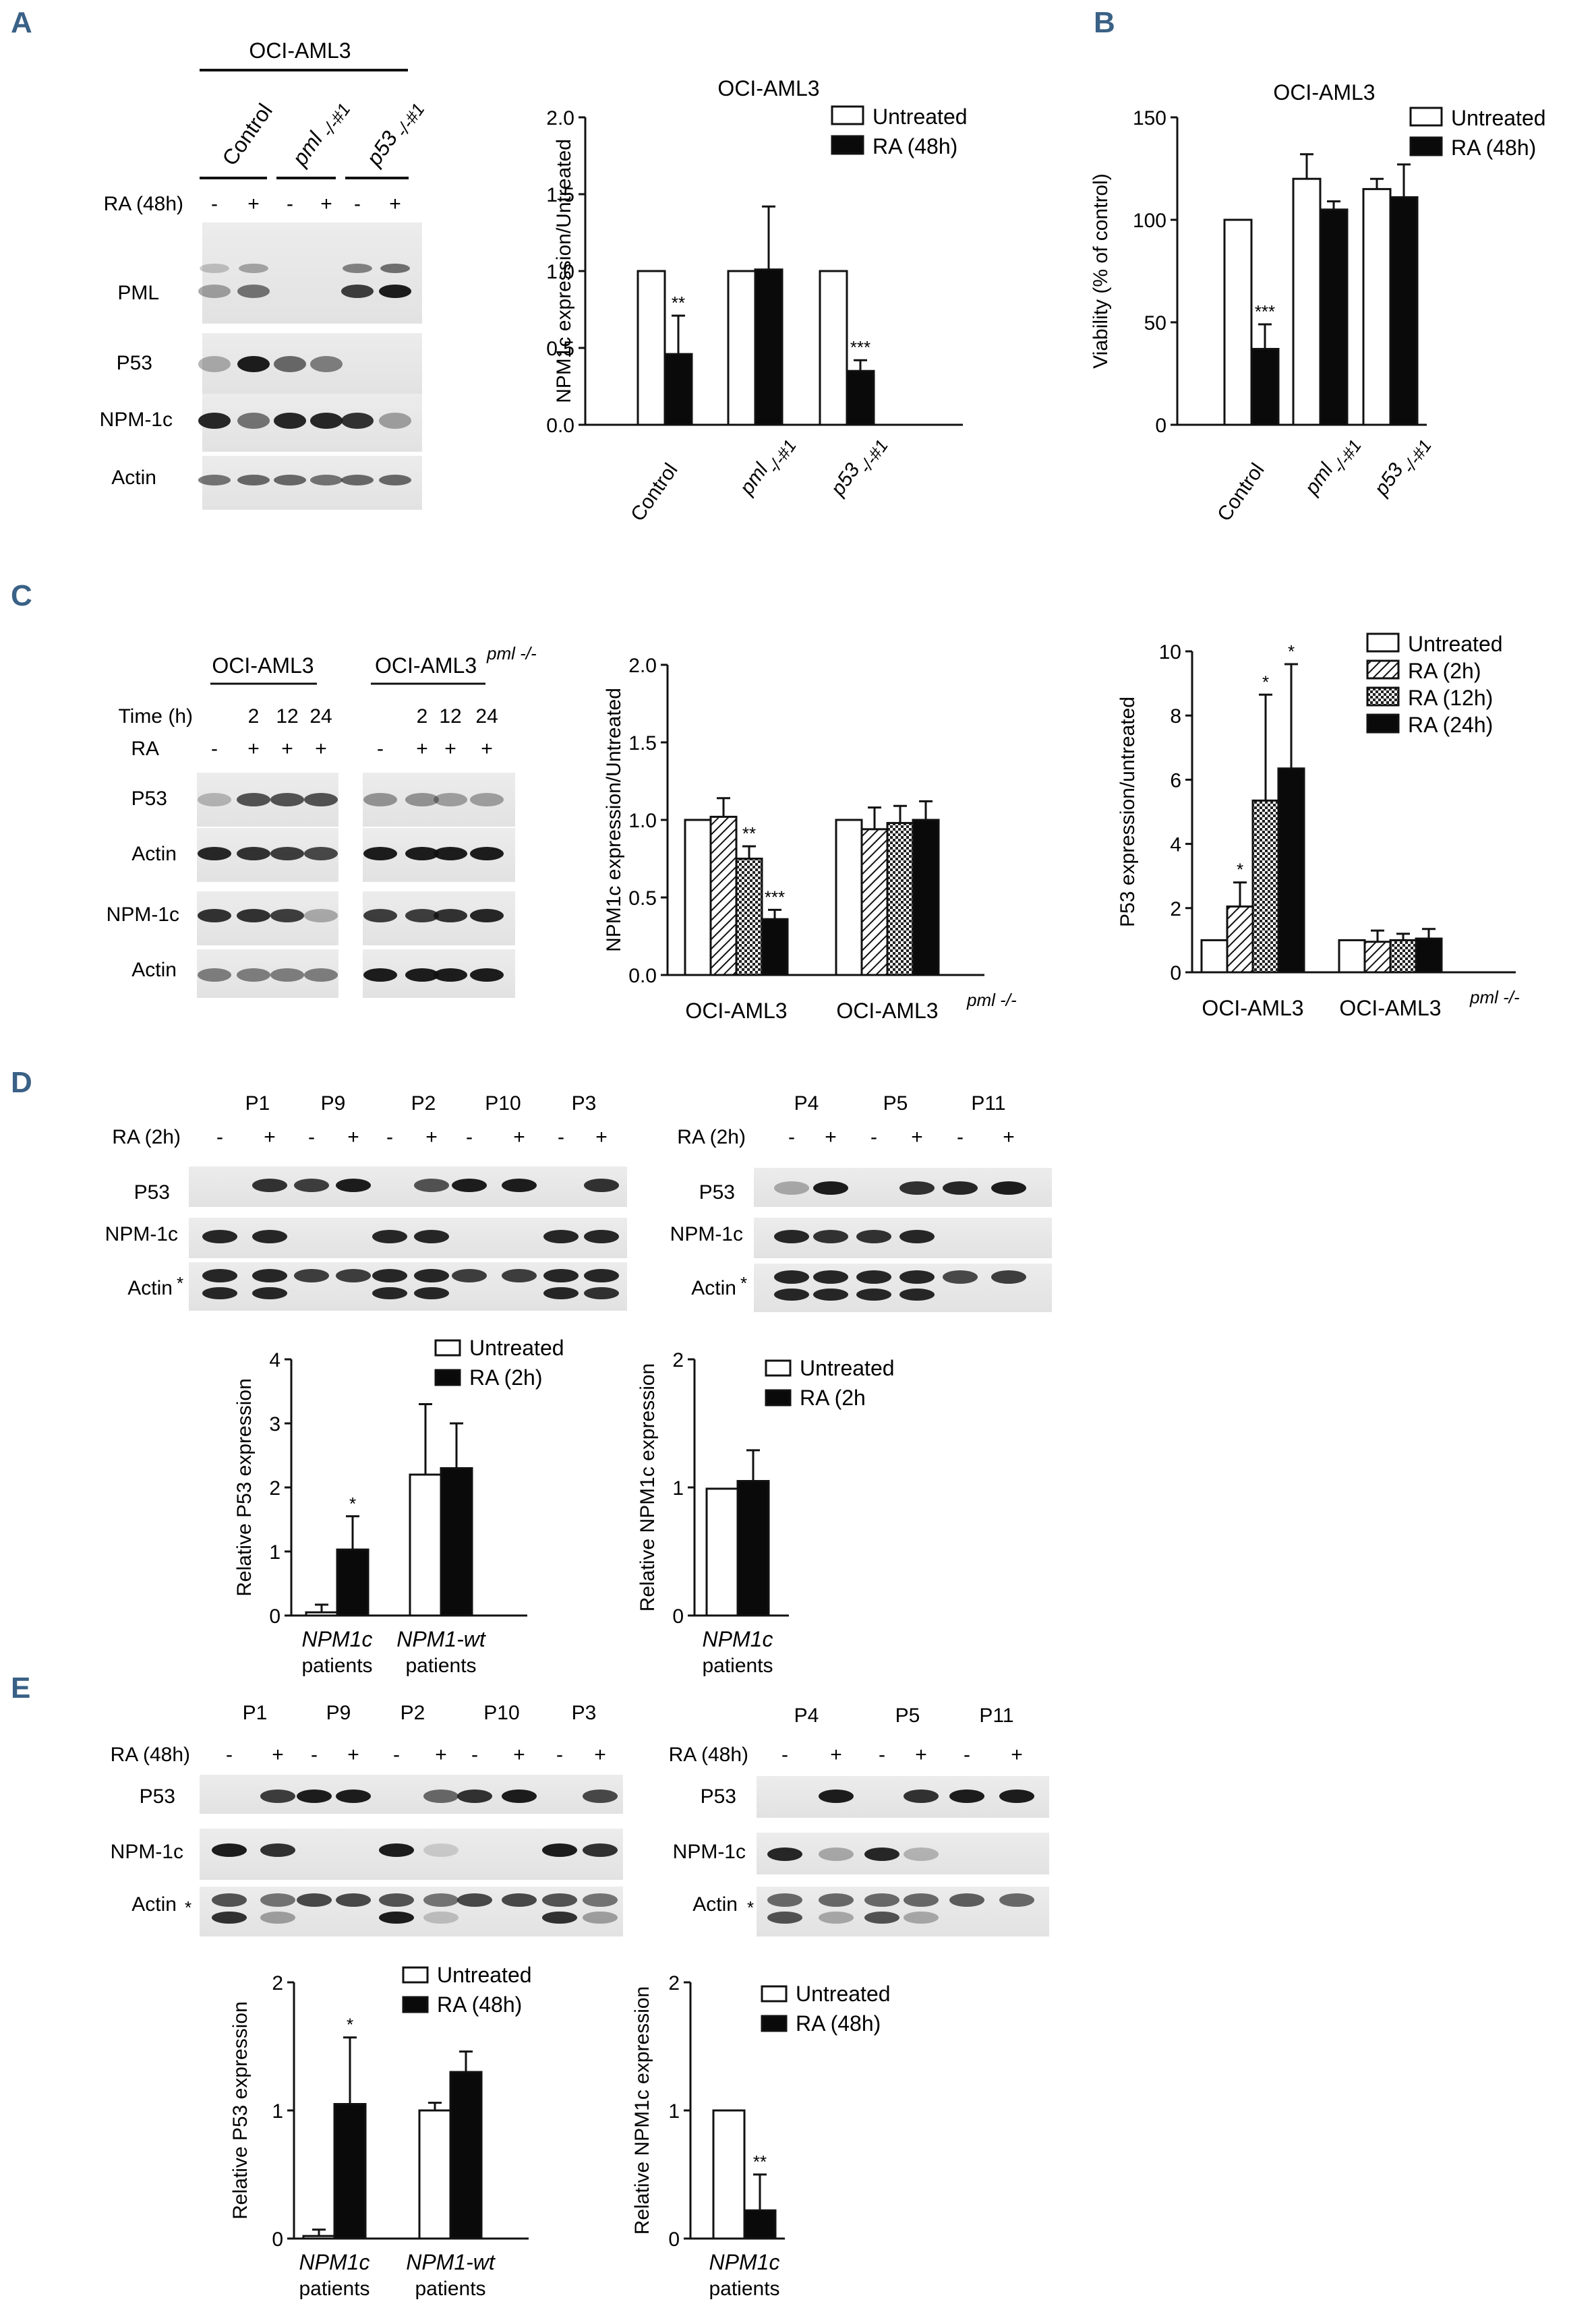  What do you see at coordinates (413, 1713) in the screenshot?
I see `patient-label: P2` at bounding box center [413, 1713].